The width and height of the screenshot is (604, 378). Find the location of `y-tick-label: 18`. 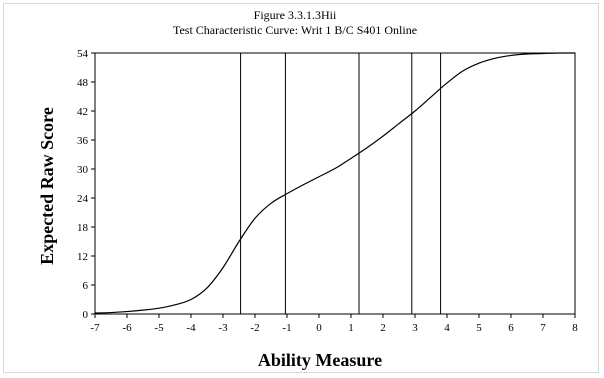

y-tick-label: 18 is located at coordinates (83, 228).